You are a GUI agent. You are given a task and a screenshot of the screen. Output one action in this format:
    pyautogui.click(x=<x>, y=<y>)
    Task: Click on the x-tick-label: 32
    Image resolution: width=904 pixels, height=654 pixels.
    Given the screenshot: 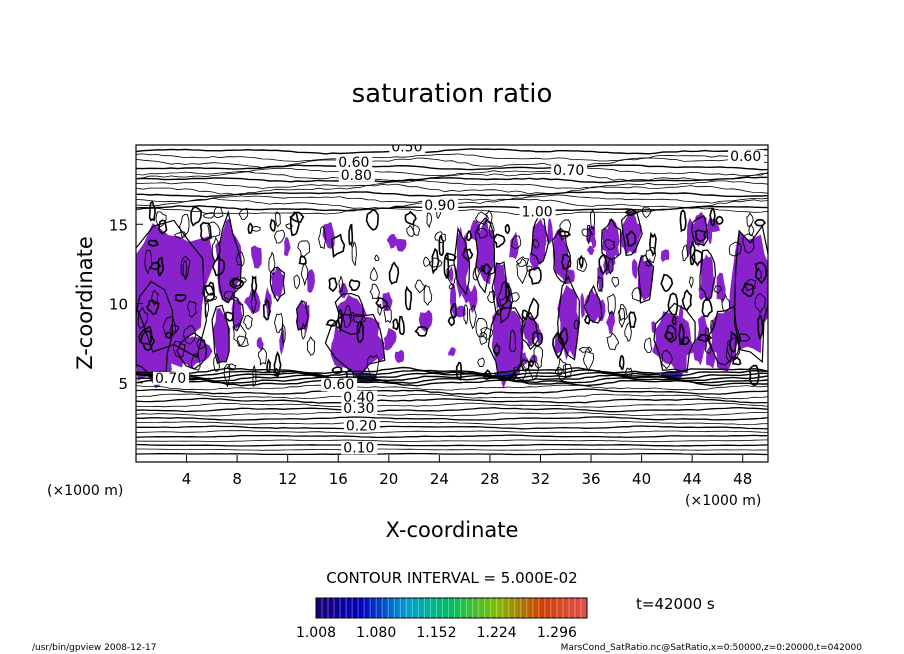 What is the action you would take?
    pyautogui.click(x=540, y=479)
    